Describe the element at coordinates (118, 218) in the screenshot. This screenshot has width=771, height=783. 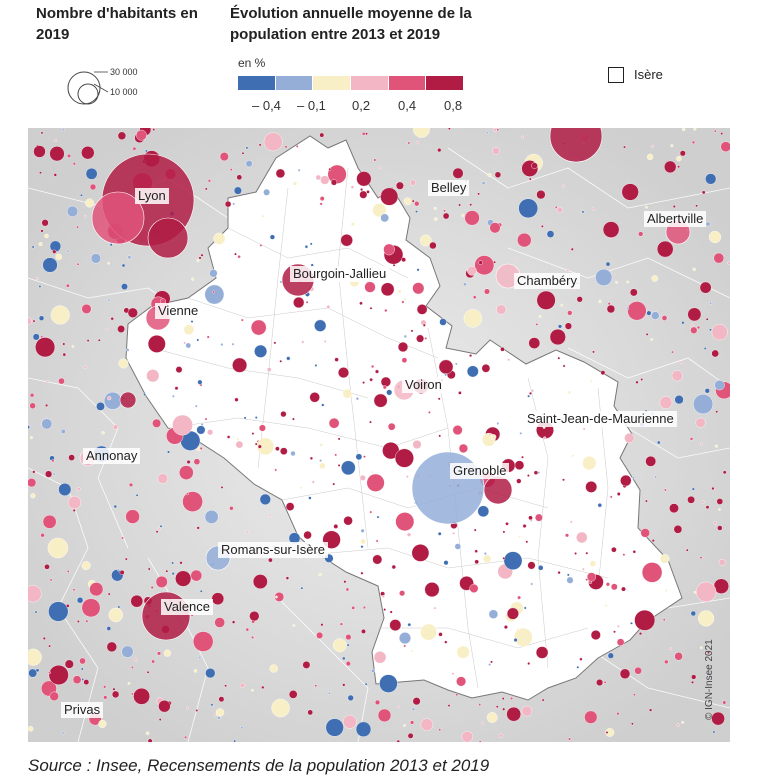
I see `city-bubble` at that location.